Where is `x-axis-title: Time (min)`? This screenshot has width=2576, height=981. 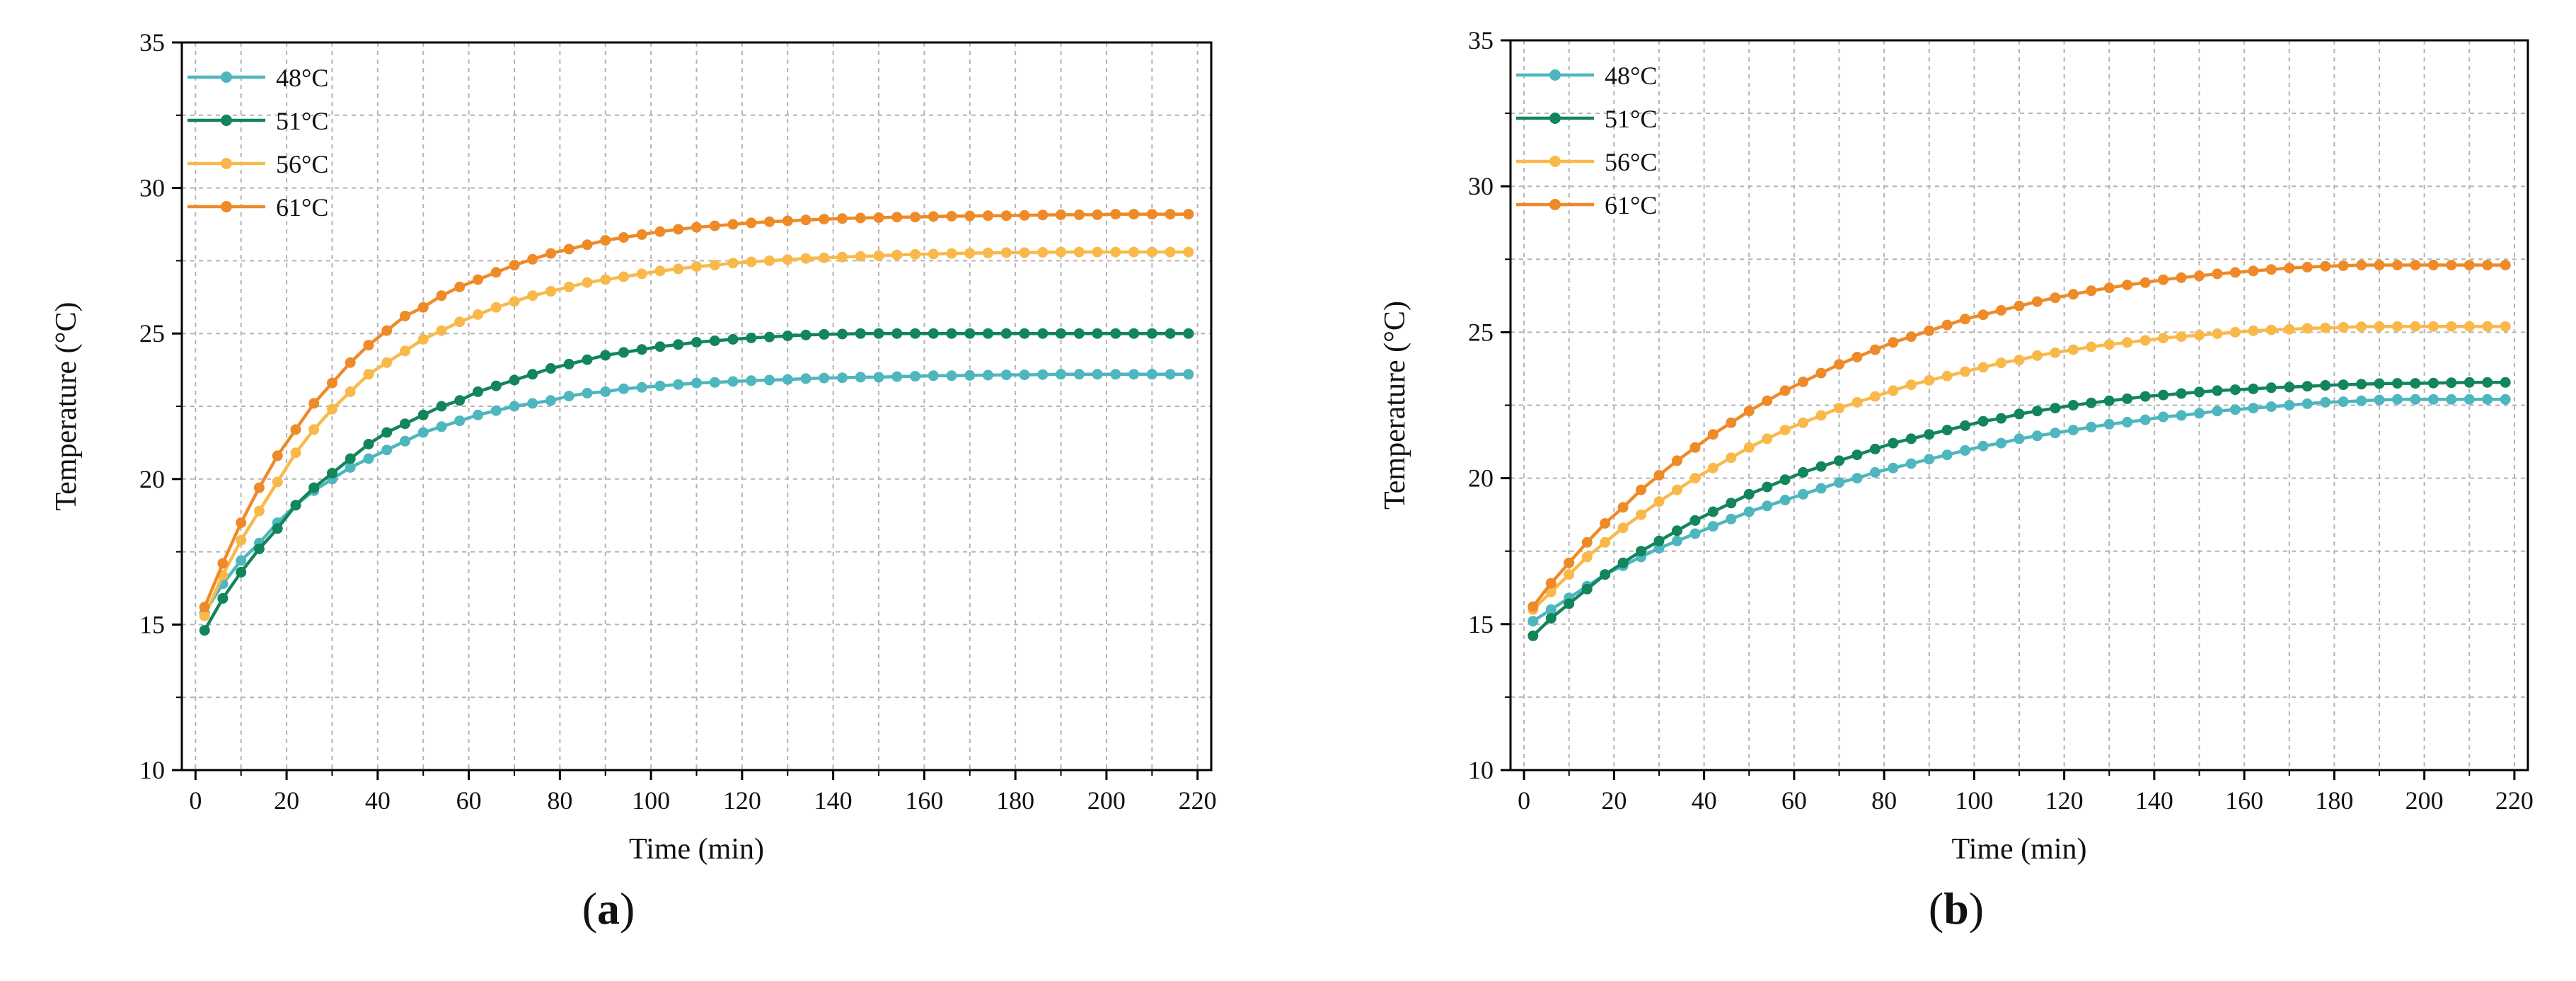
x-axis-title: Time (min) is located at coordinates (696, 849).